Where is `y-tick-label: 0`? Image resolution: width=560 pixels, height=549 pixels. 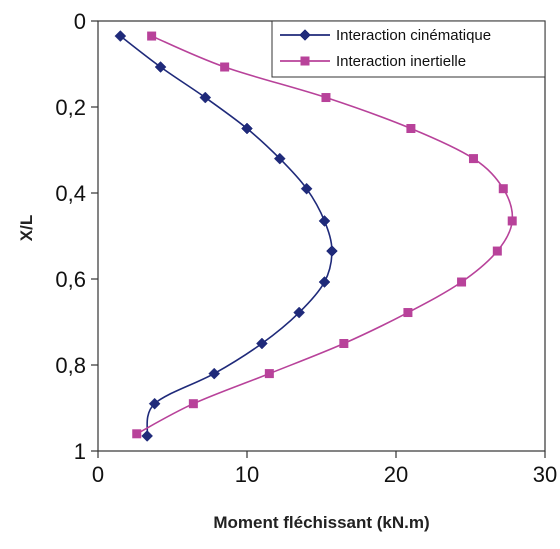
y-tick-label: 0 is located at coordinates (80, 21).